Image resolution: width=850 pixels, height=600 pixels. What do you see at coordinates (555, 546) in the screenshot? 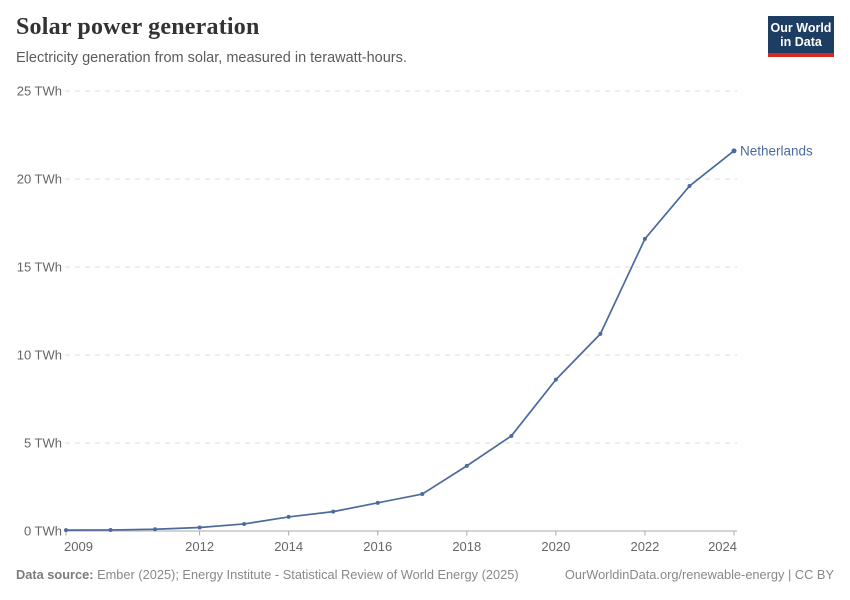
I see `x-tick-label: 2020` at bounding box center [555, 546].